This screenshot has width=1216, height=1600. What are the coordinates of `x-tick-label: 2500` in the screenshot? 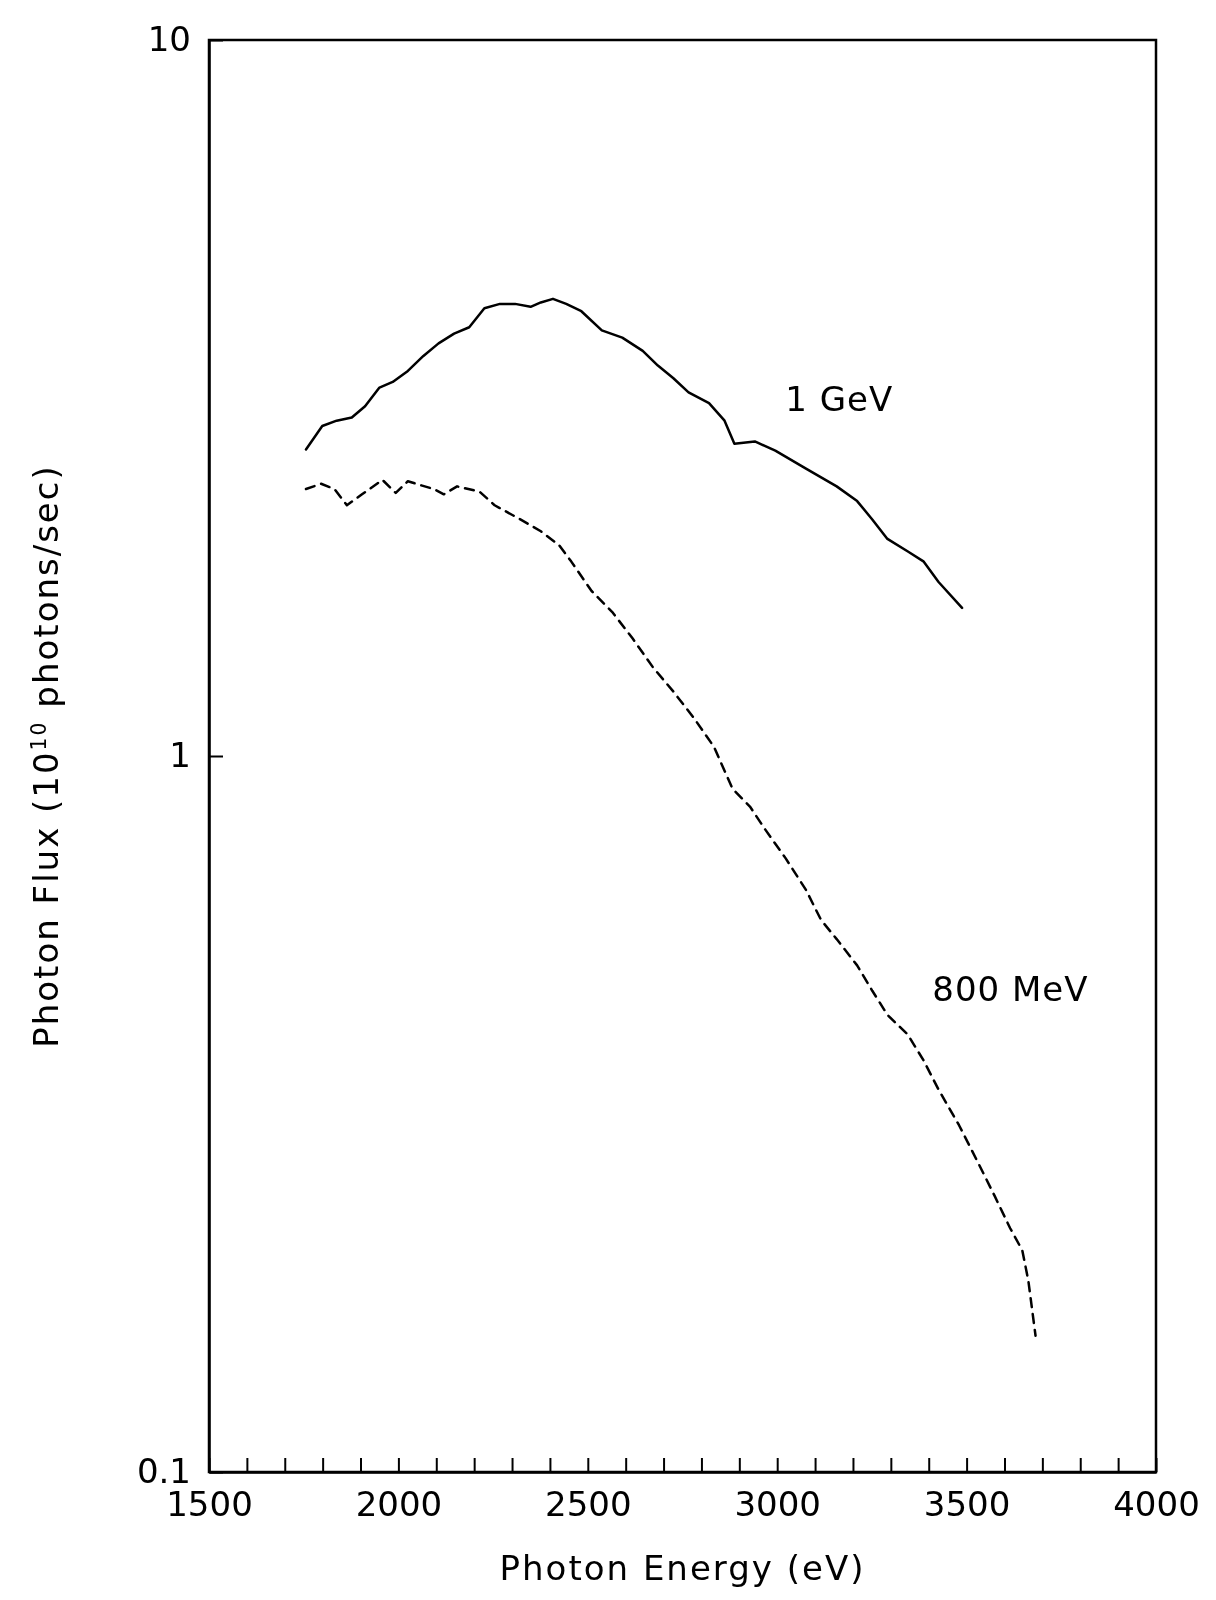 It's located at (588, 1504).